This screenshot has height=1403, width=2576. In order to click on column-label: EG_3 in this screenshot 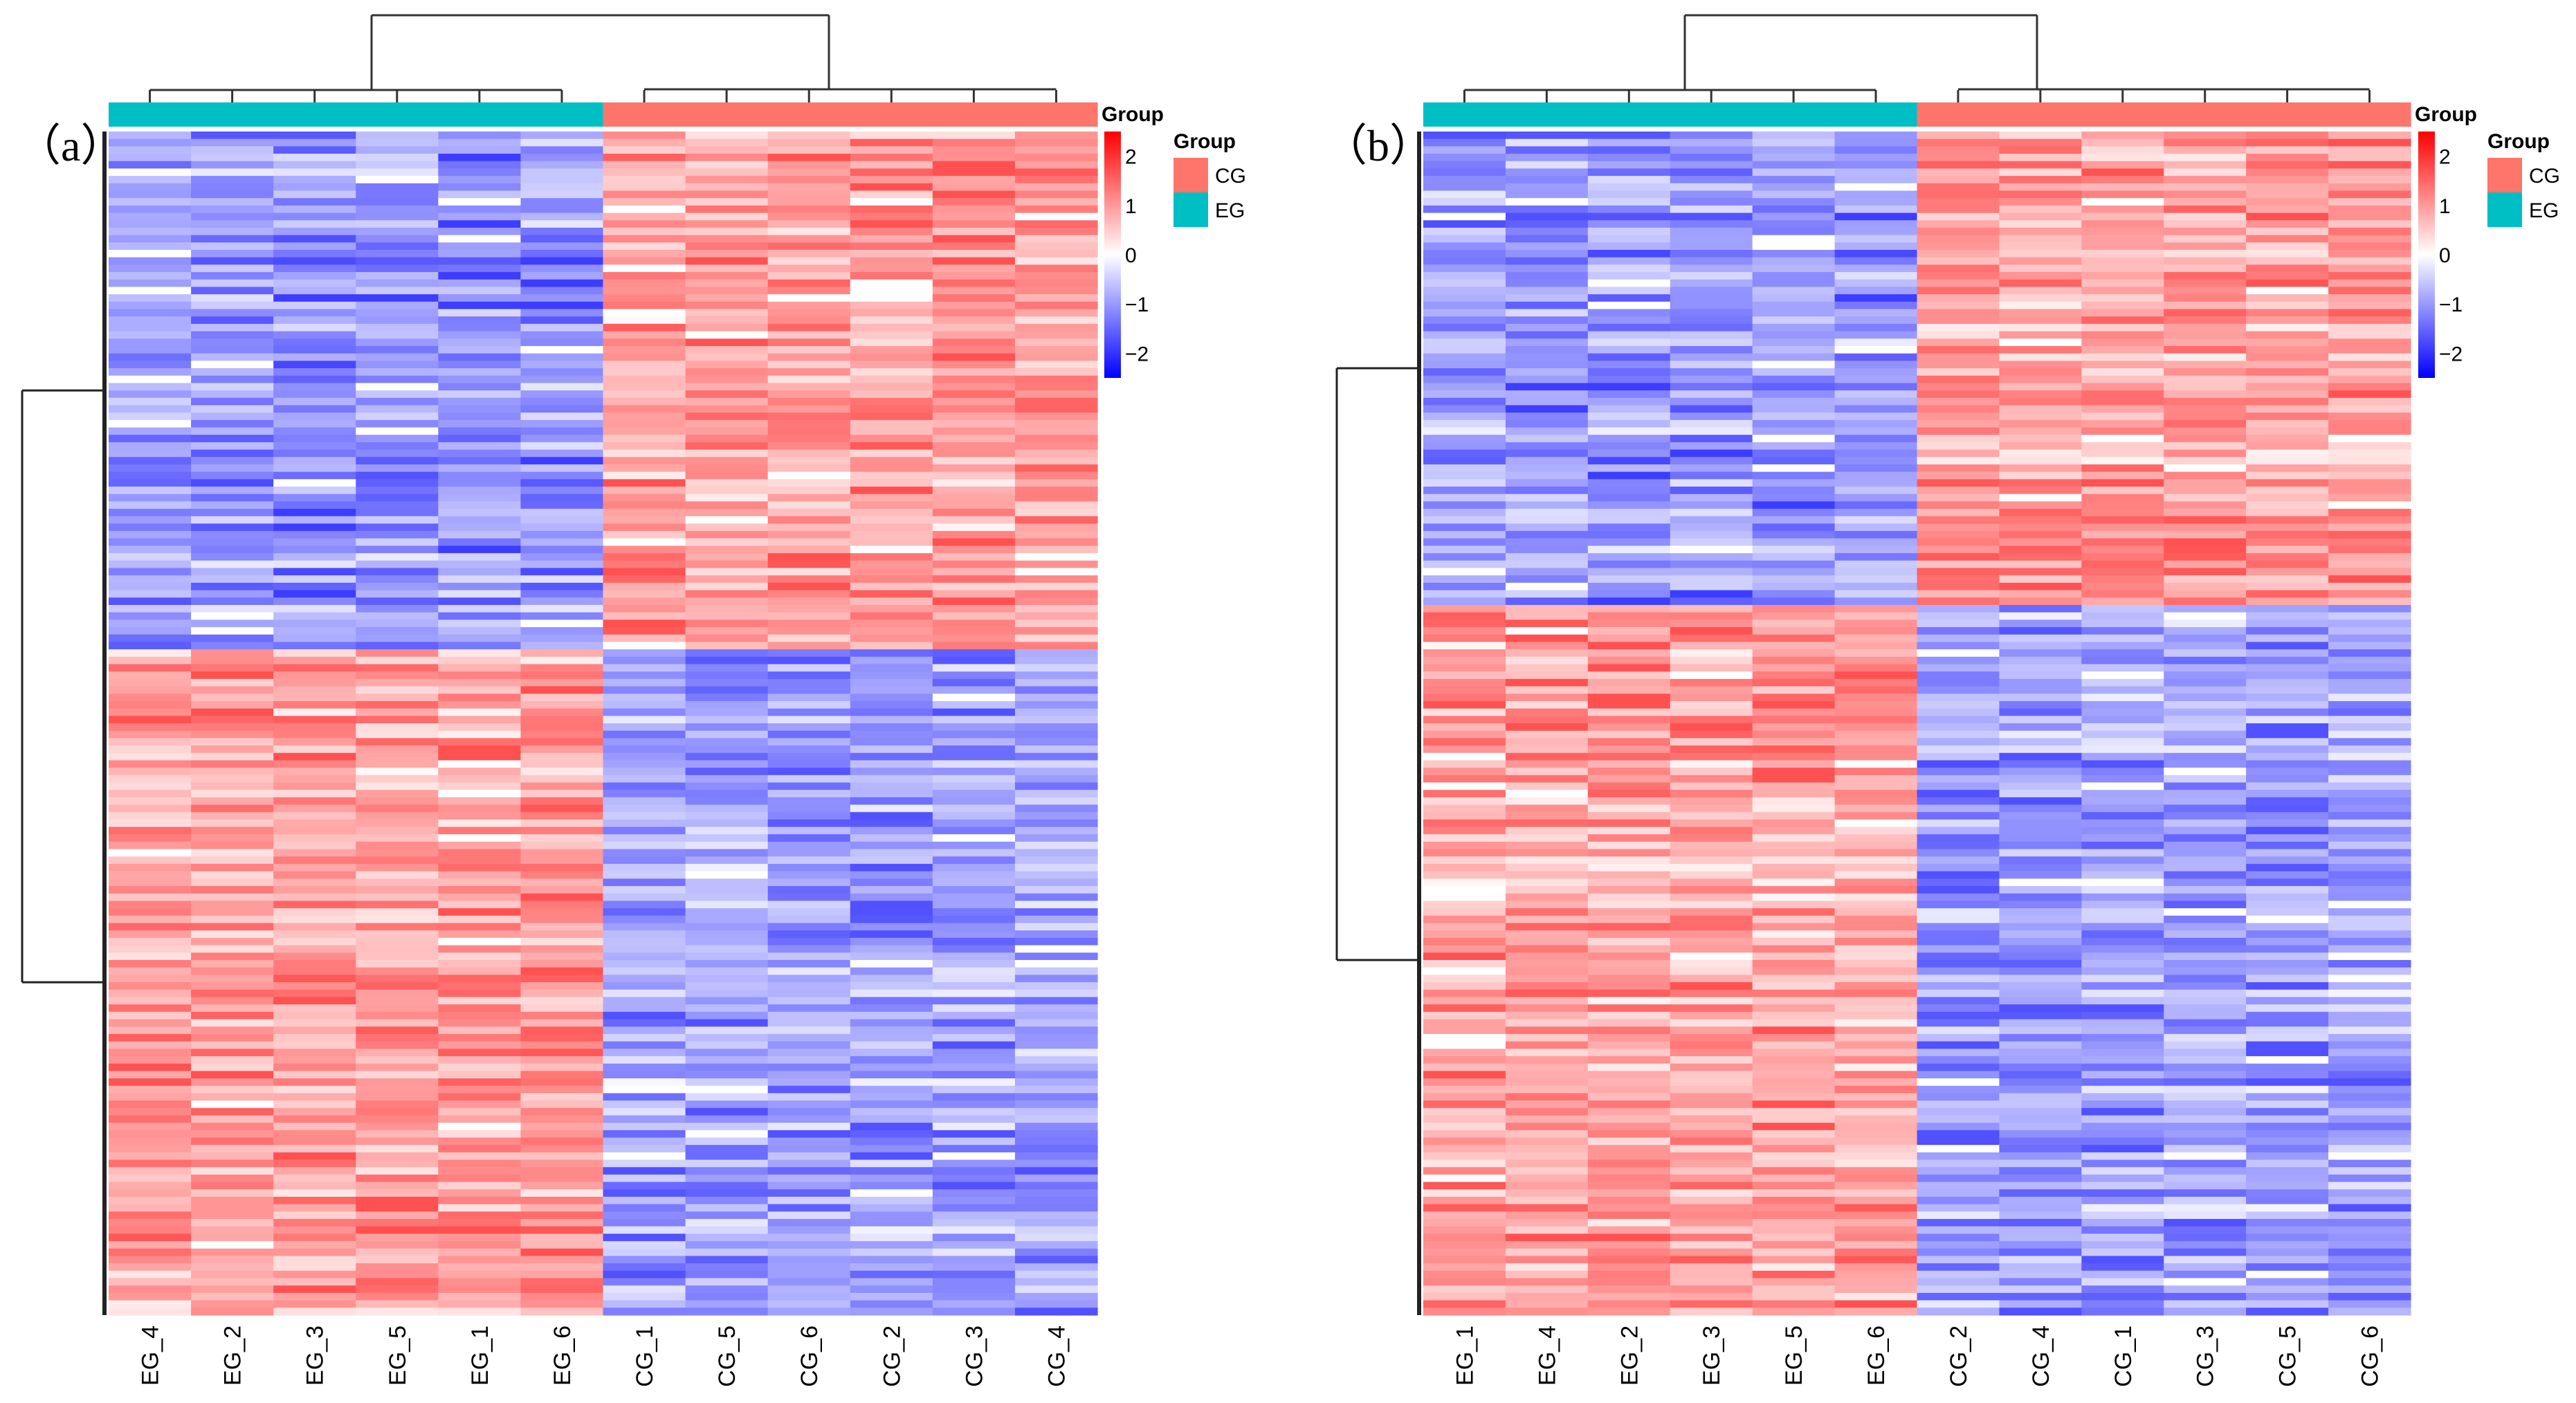, I will do `click(1712, 1355)`.